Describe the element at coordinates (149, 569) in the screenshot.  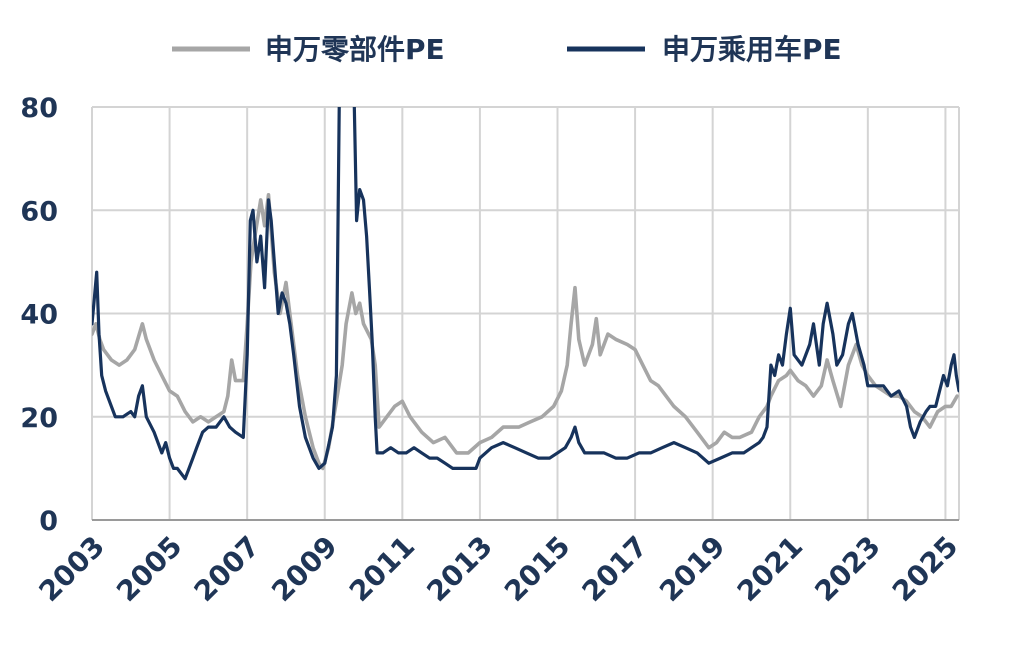
I see `x-tick-label: 2005` at that location.